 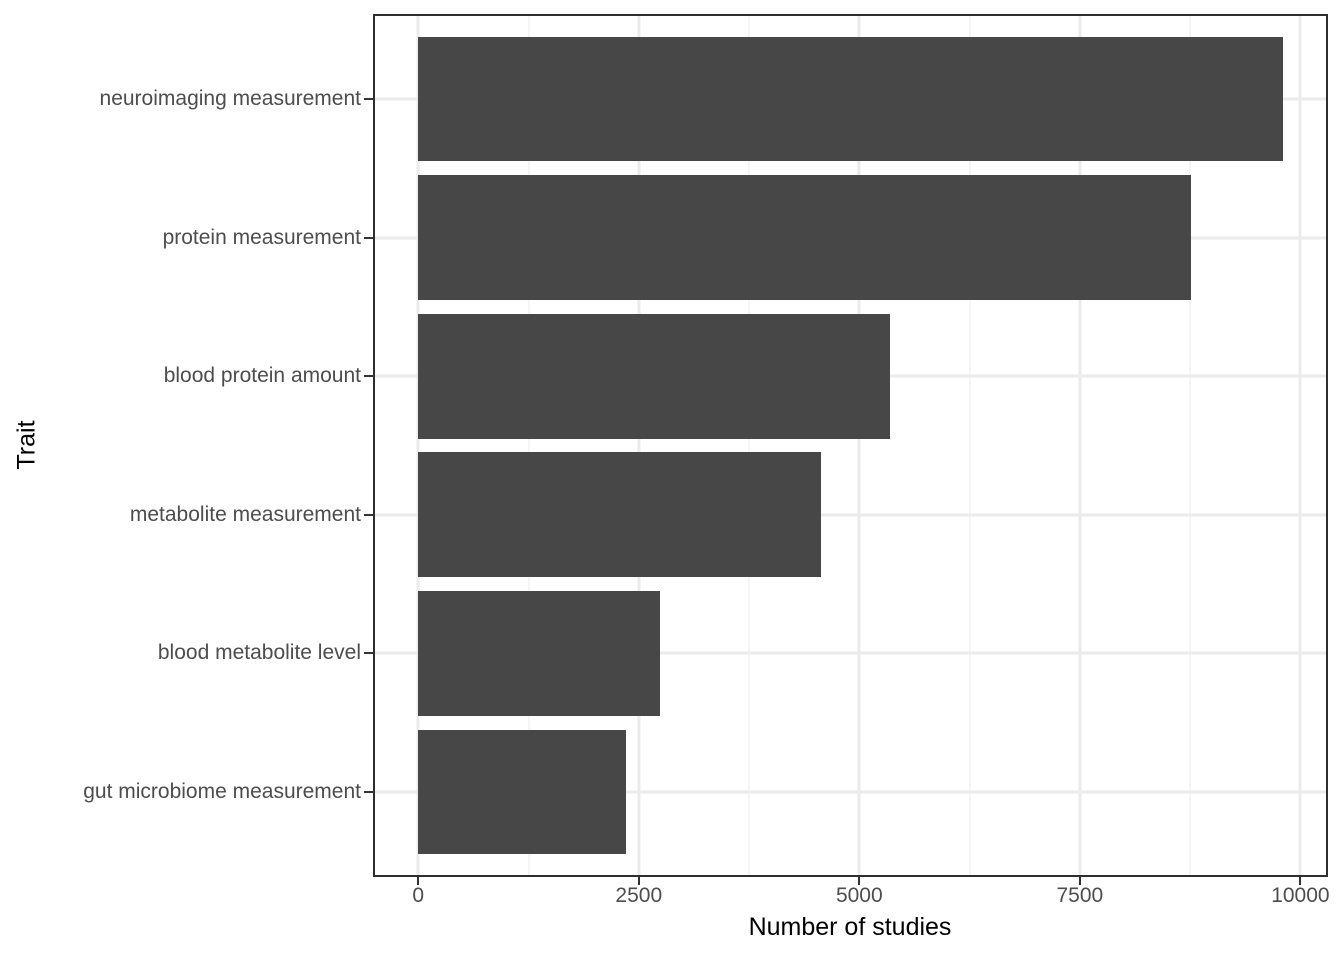 What do you see at coordinates (26, 445) in the screenshot?
I see `y-axis-title: Trait` at bounding box center [26, 445].